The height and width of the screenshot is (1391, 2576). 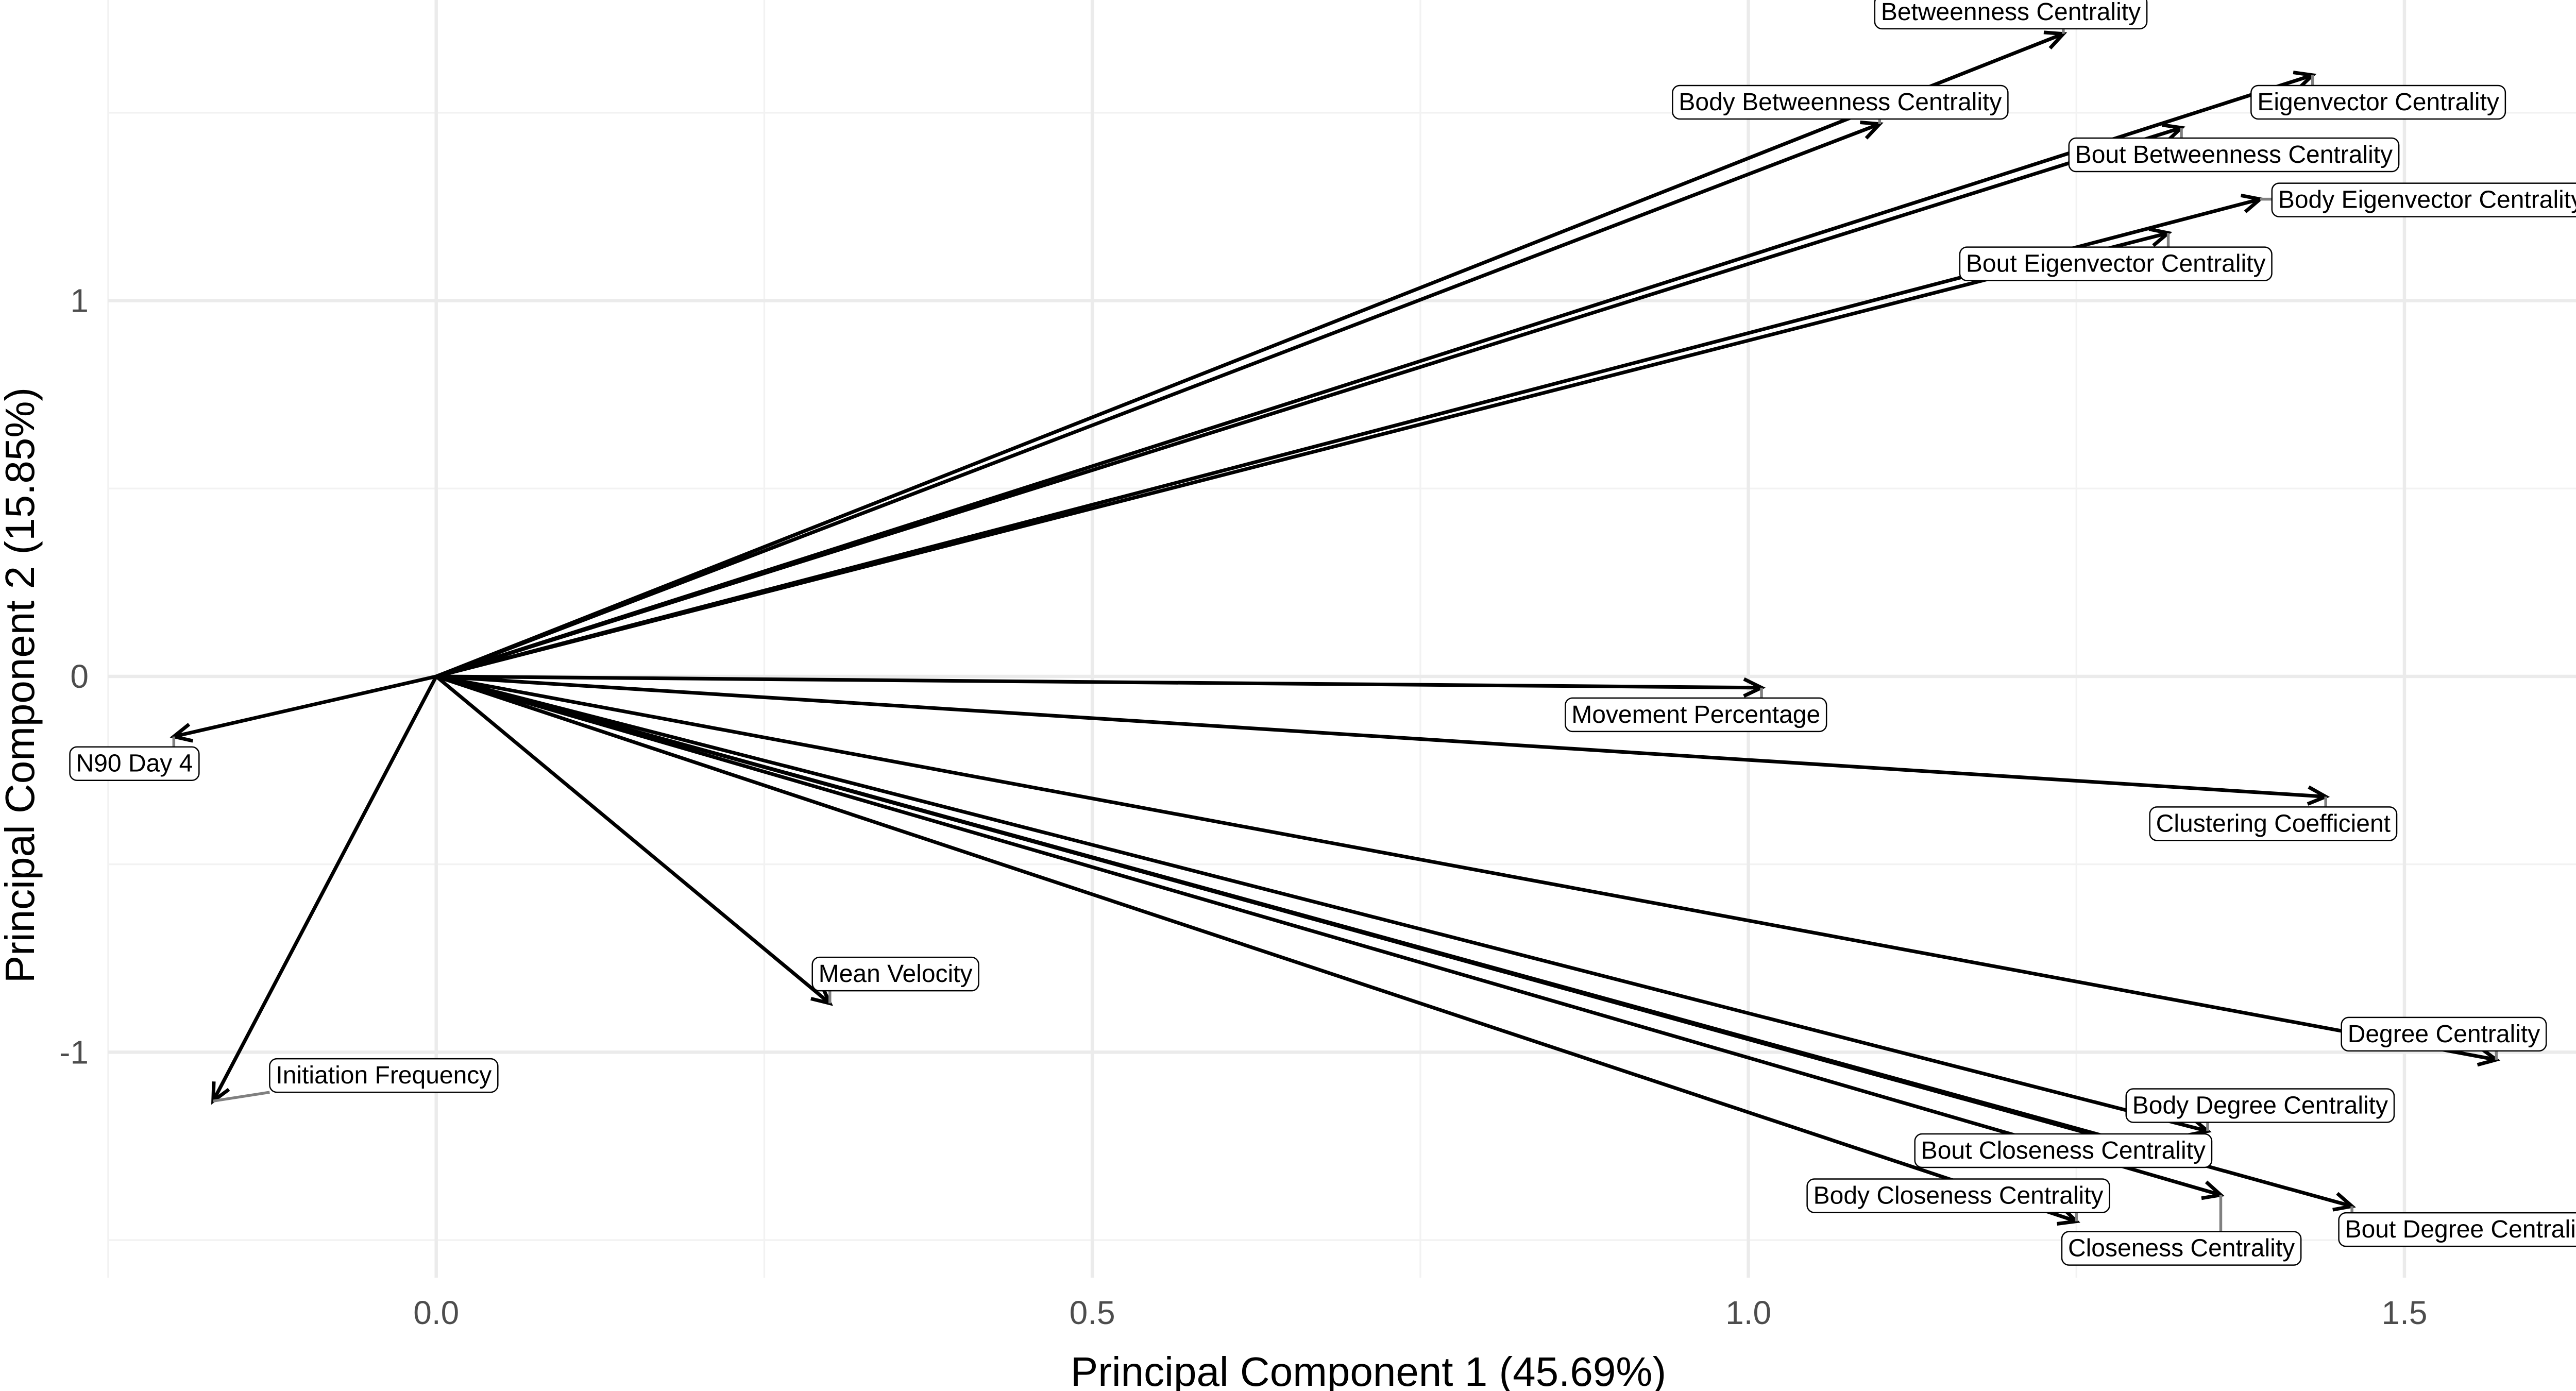 I want to click on label-box-betweenness-centrality, so click(x=2011, y=15).